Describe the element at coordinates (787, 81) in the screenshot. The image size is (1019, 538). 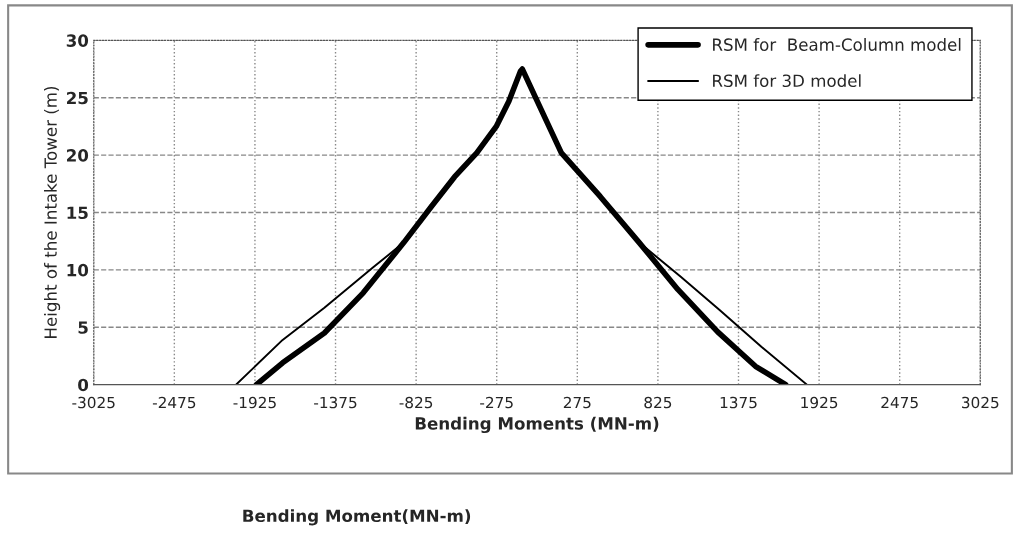
I see `legend-label: RSM for 3D model` at that location.